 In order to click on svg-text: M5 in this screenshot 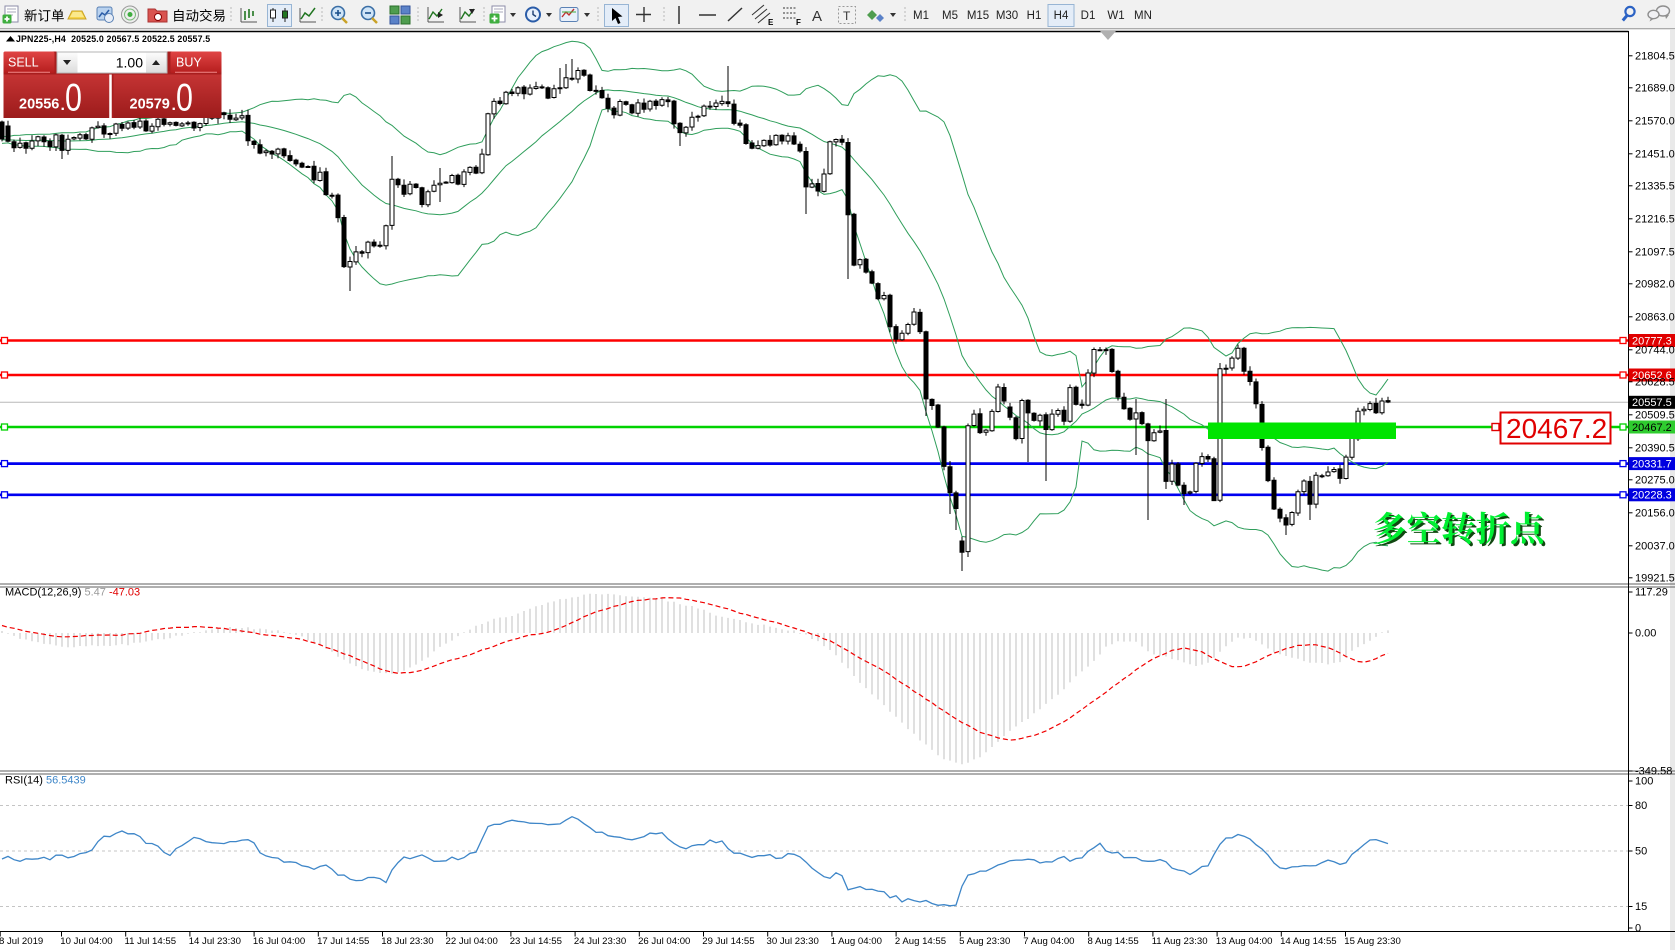, I will do `click(950, 16)`.